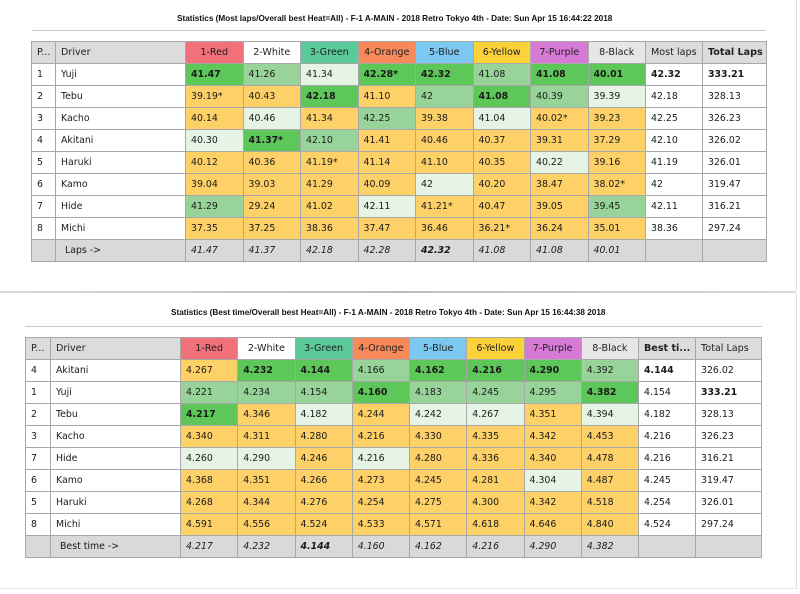 The height and width of the screenshot is (594, 800). Describe the element at coordinates (501, 250) in the screenshot. I see `footer-best-cell: 41.08` at that location.